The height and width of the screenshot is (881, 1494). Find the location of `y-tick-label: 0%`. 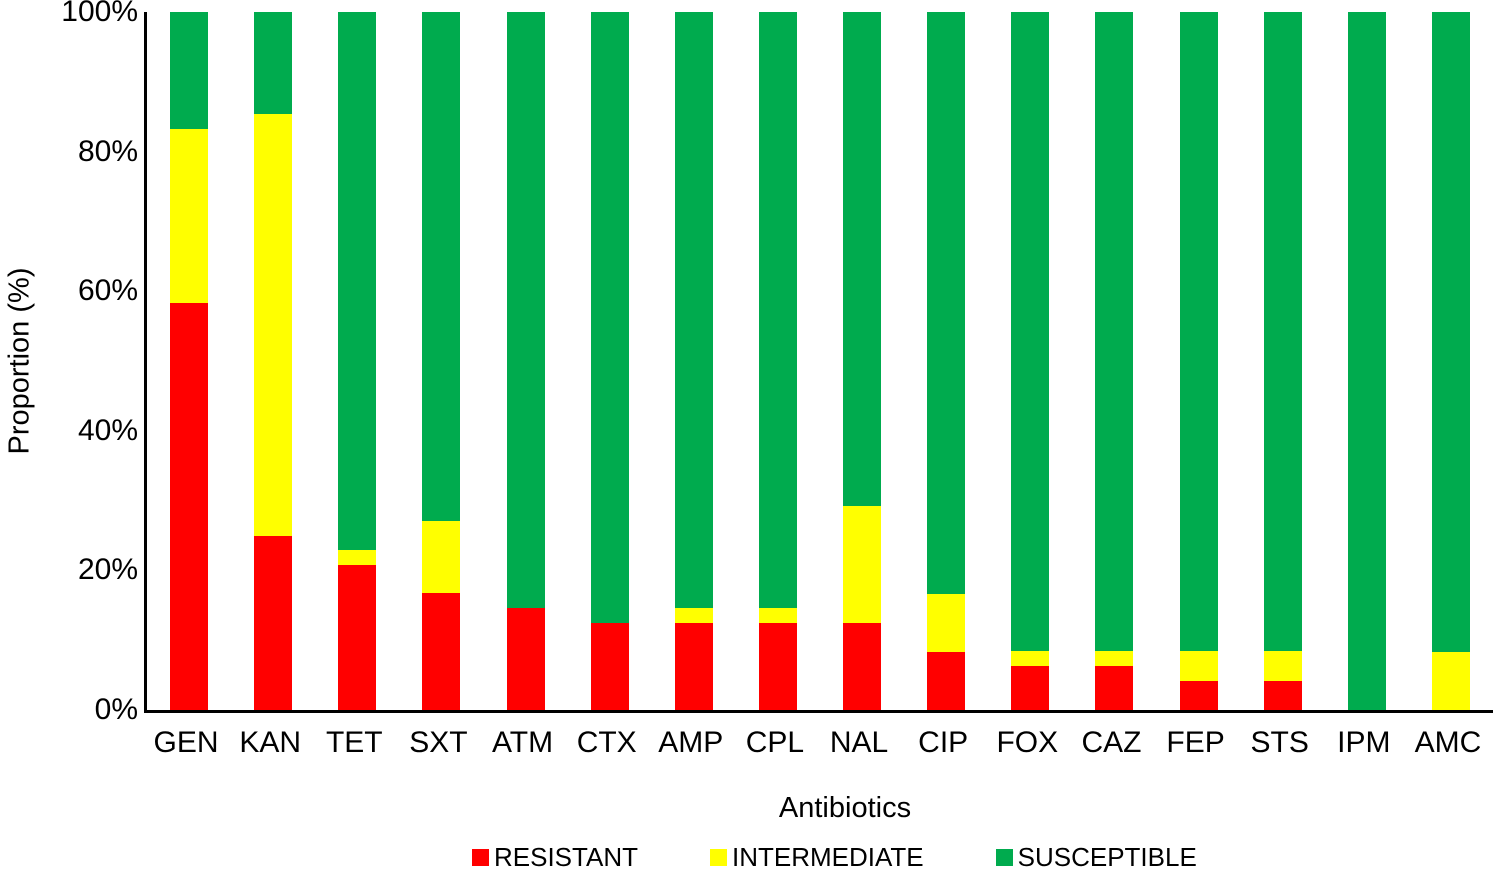

y-tick-label: 0% is located at coordinates (116, 709).